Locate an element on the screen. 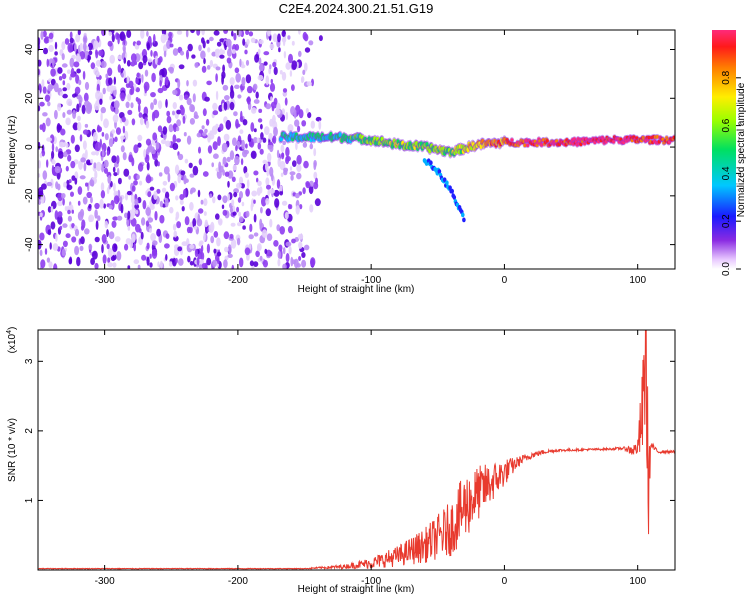 The image size is (750, 600). colorbar-tick-label: 0.4 is located at coordinates (726, 173).